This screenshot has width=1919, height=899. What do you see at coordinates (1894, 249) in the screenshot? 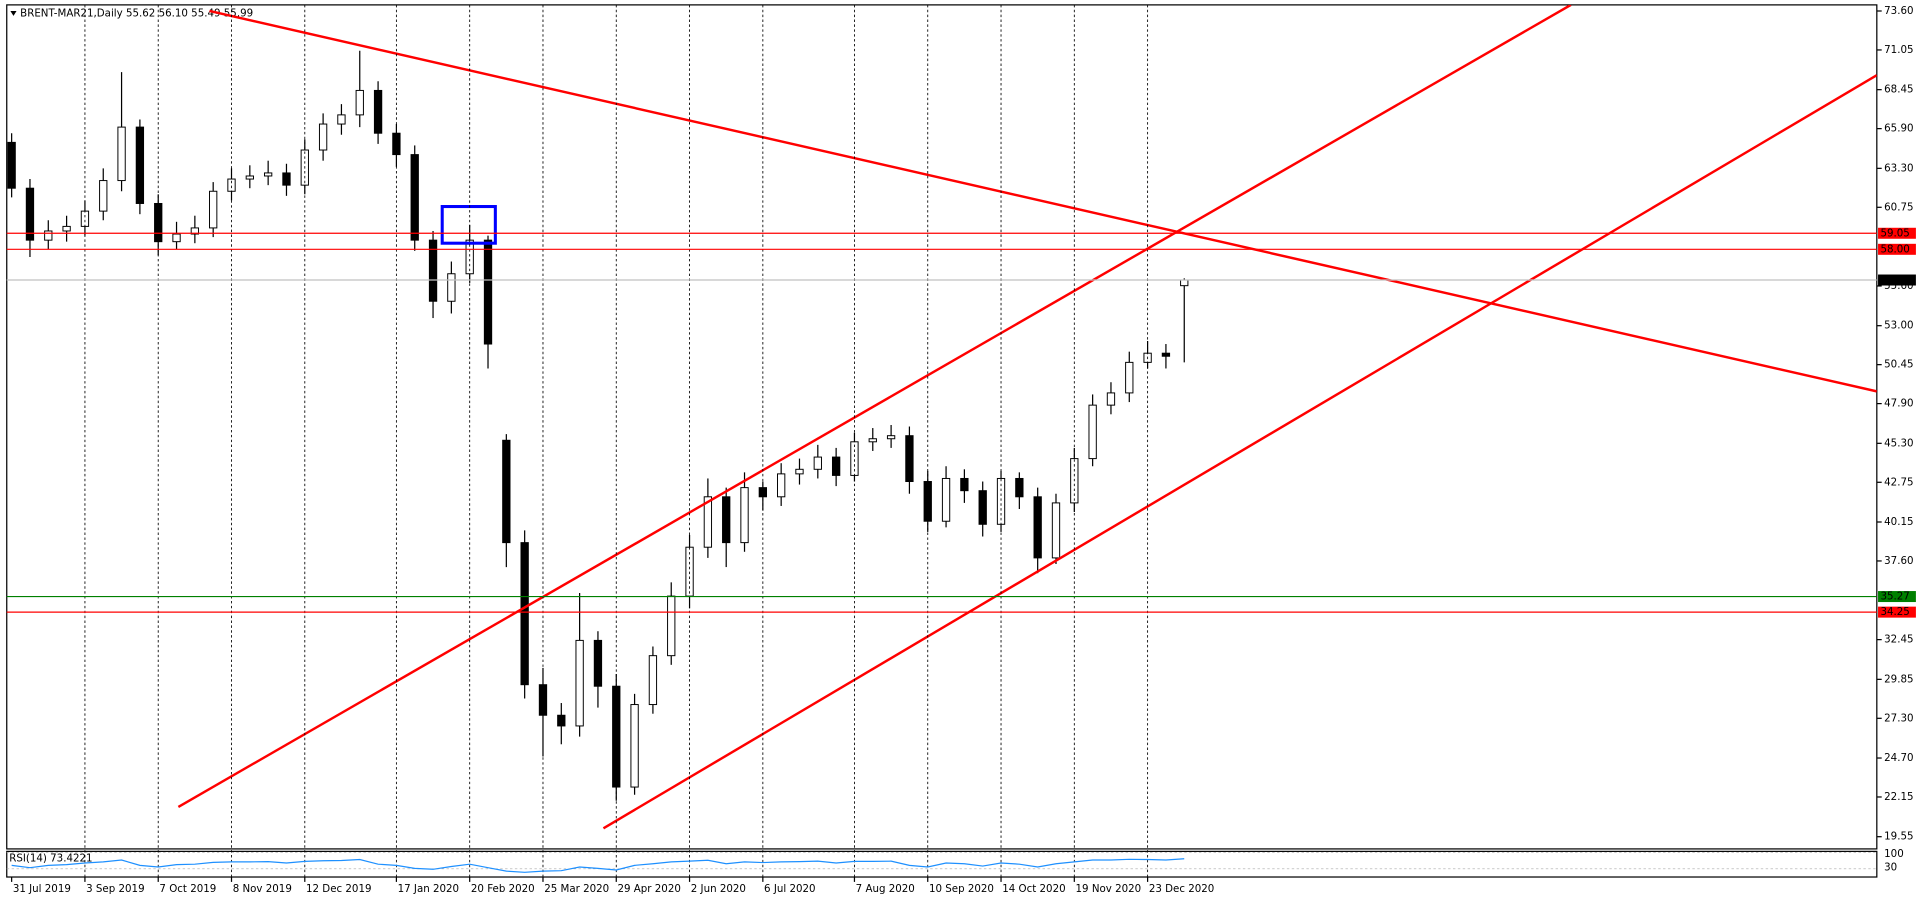
I see `level-label: 58.00` at bounding box center [1894, 249].